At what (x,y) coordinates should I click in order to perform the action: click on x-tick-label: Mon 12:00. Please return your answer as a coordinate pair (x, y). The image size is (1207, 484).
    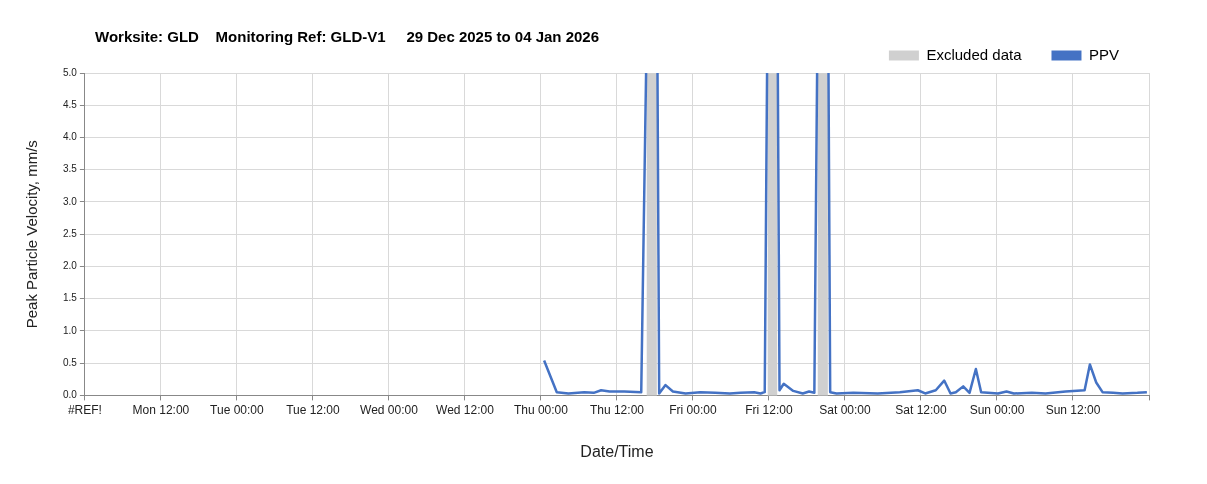
    Looking at the image, I should click on (161, 409).